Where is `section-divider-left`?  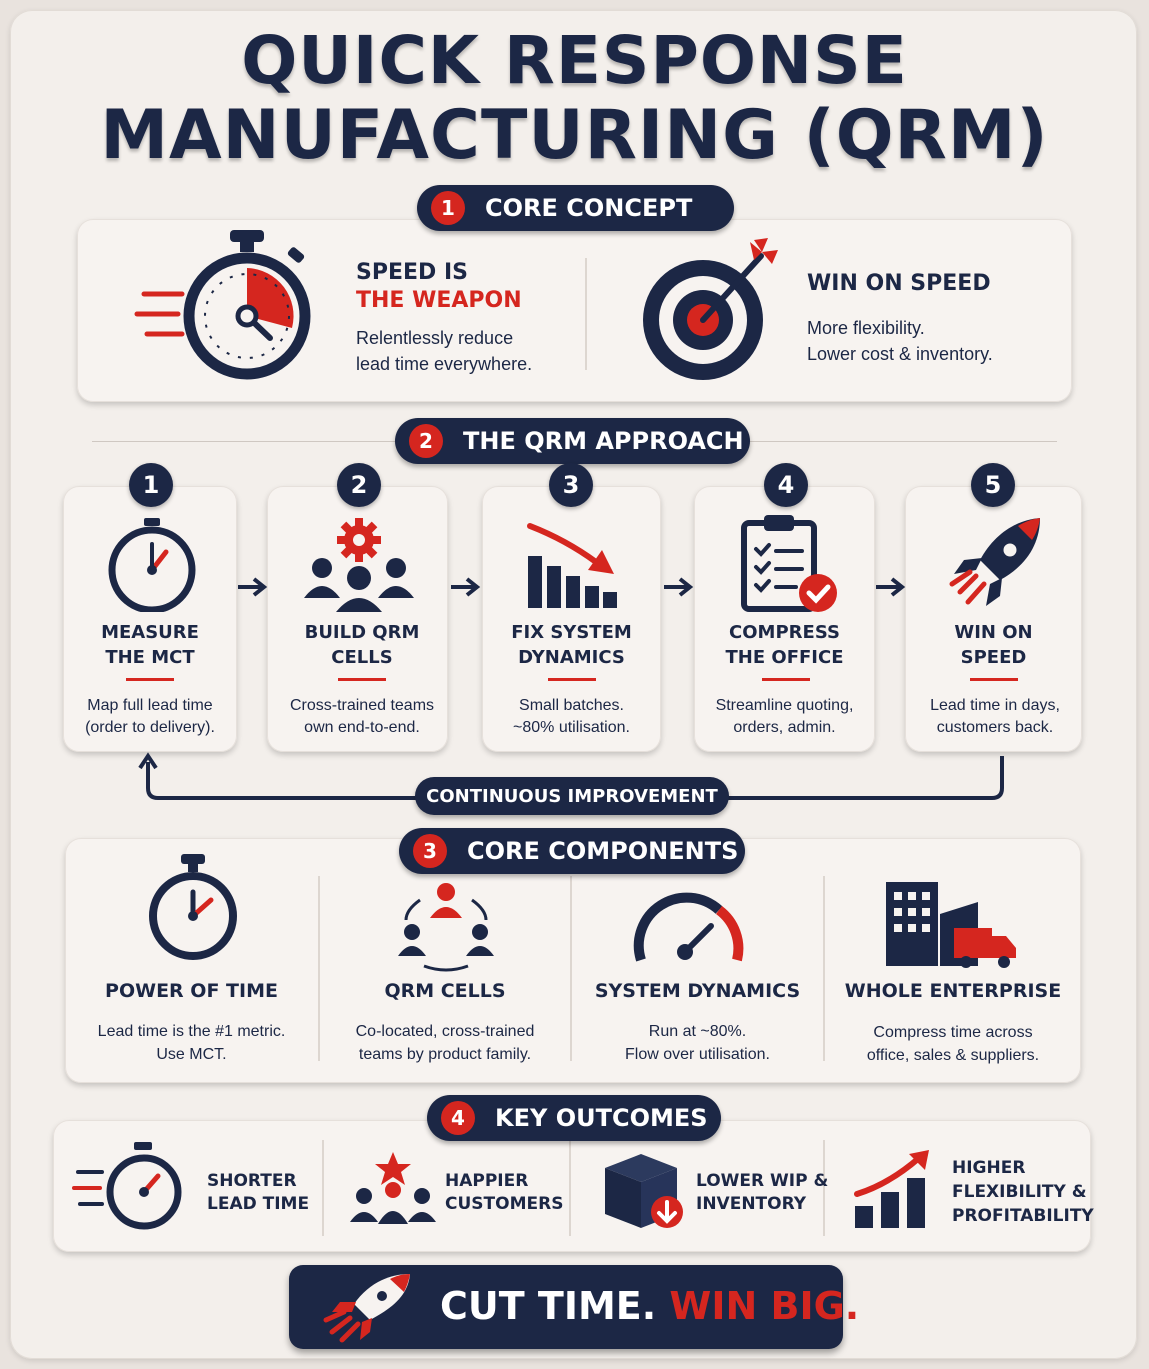
section-divider-left is located at coordinates (247, 441).